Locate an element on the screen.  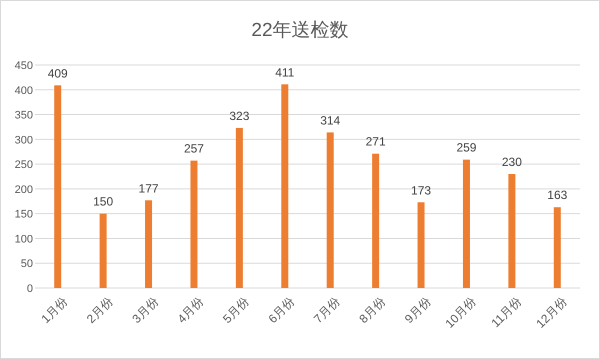
y-tick-label: 250 is located at coordinates (23, 165).